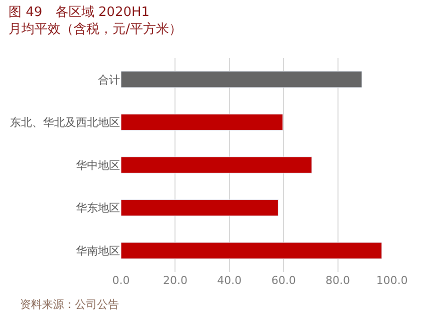 Image resolution: width=430 pixels, height=322 pixels. What do you see at coordinates (98, 208) in the screenshot?
I see `y-tick-label: 华东地区` at bounding box center [98, 208].